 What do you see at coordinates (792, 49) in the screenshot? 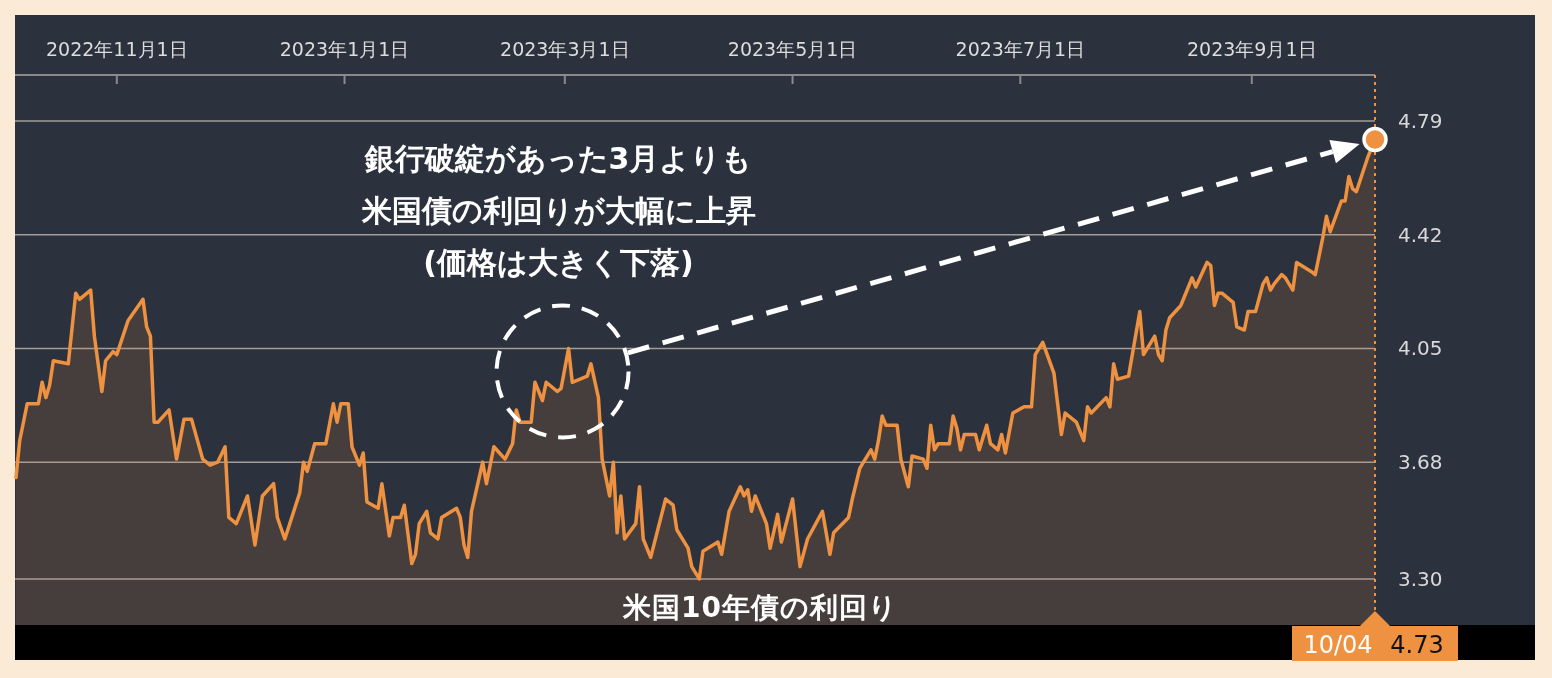
I see `x-tick-label: 2023年5月1日` at bounding box center [792, 49].